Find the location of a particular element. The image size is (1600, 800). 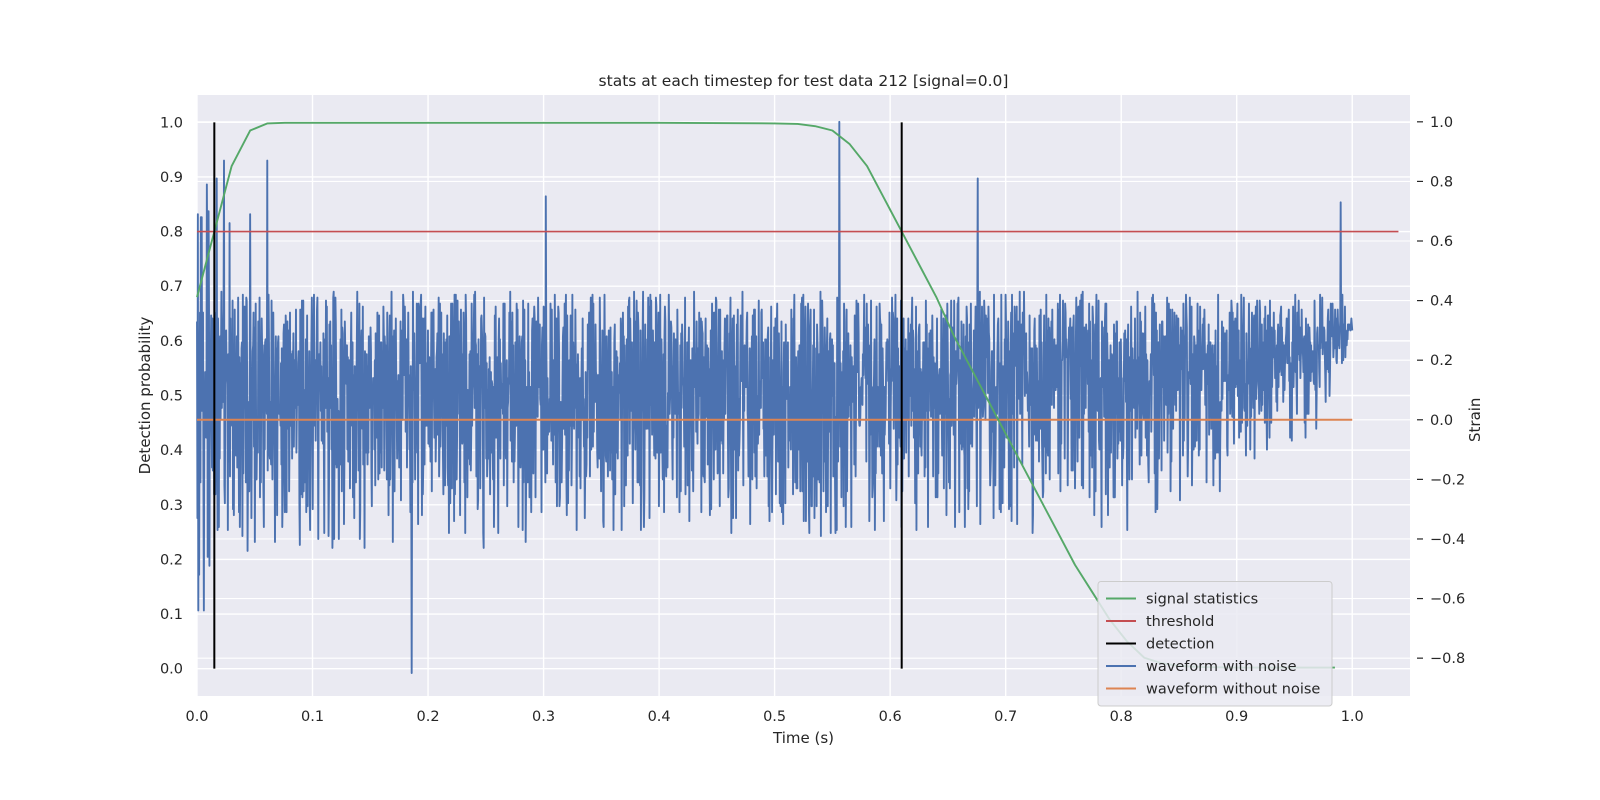

x-tick-label: 0.5 is located at coordinates (774, 717).